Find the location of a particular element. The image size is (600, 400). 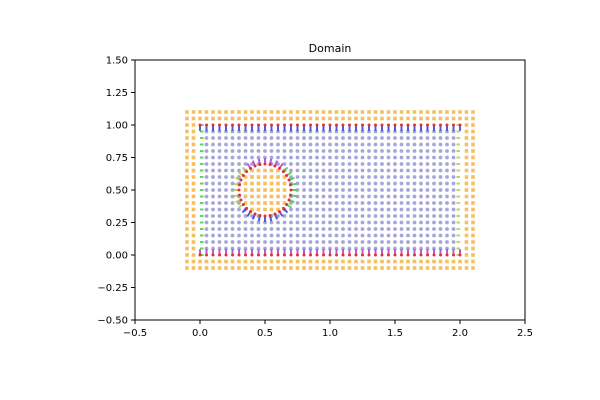

x-tick-label: 0.5 is located at coordinates (265, 333).